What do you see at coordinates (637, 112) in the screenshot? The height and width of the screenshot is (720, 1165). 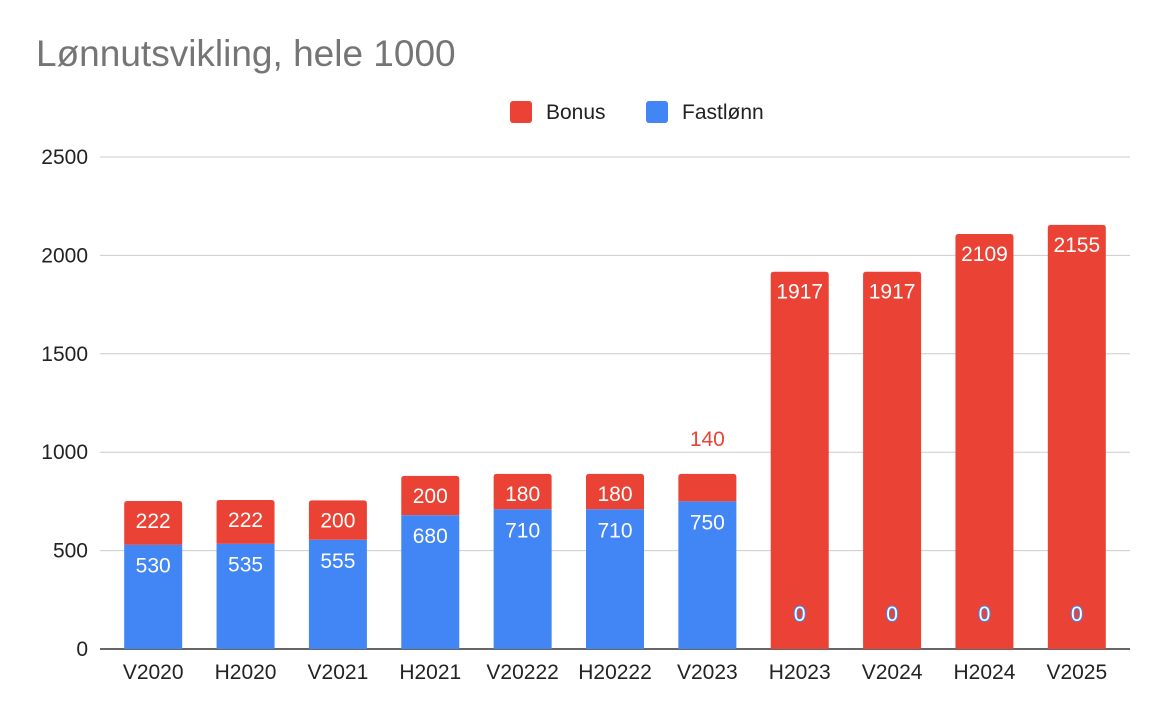 I see `legend: Bonus Fastlønn` at bounding box center [637, 112].